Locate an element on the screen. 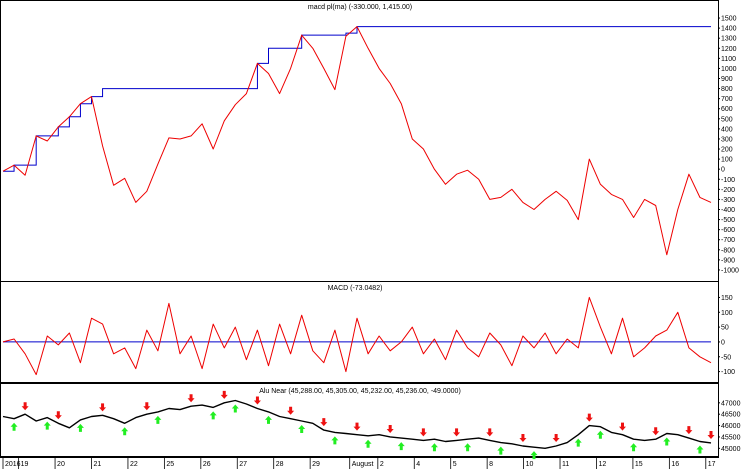 Image resolution: width=750 pixels, height=469 pixels. price-plot-area is located at coordinates (358, 425).